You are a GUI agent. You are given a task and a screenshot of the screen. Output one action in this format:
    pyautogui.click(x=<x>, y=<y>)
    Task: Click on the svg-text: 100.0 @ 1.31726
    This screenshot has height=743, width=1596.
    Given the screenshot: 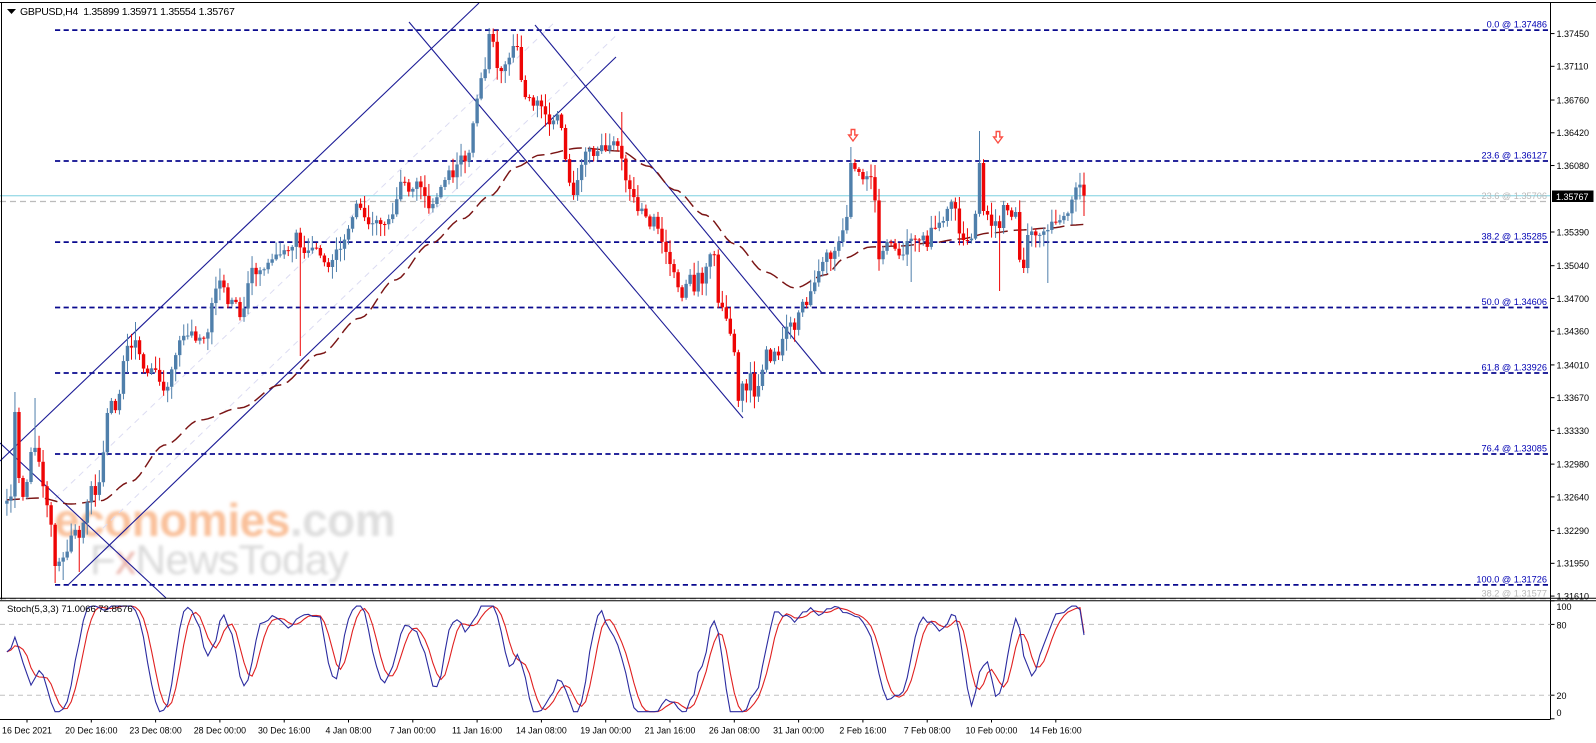 What is the action you would take?
    pyautogui.click(x=1511, y=579)
    